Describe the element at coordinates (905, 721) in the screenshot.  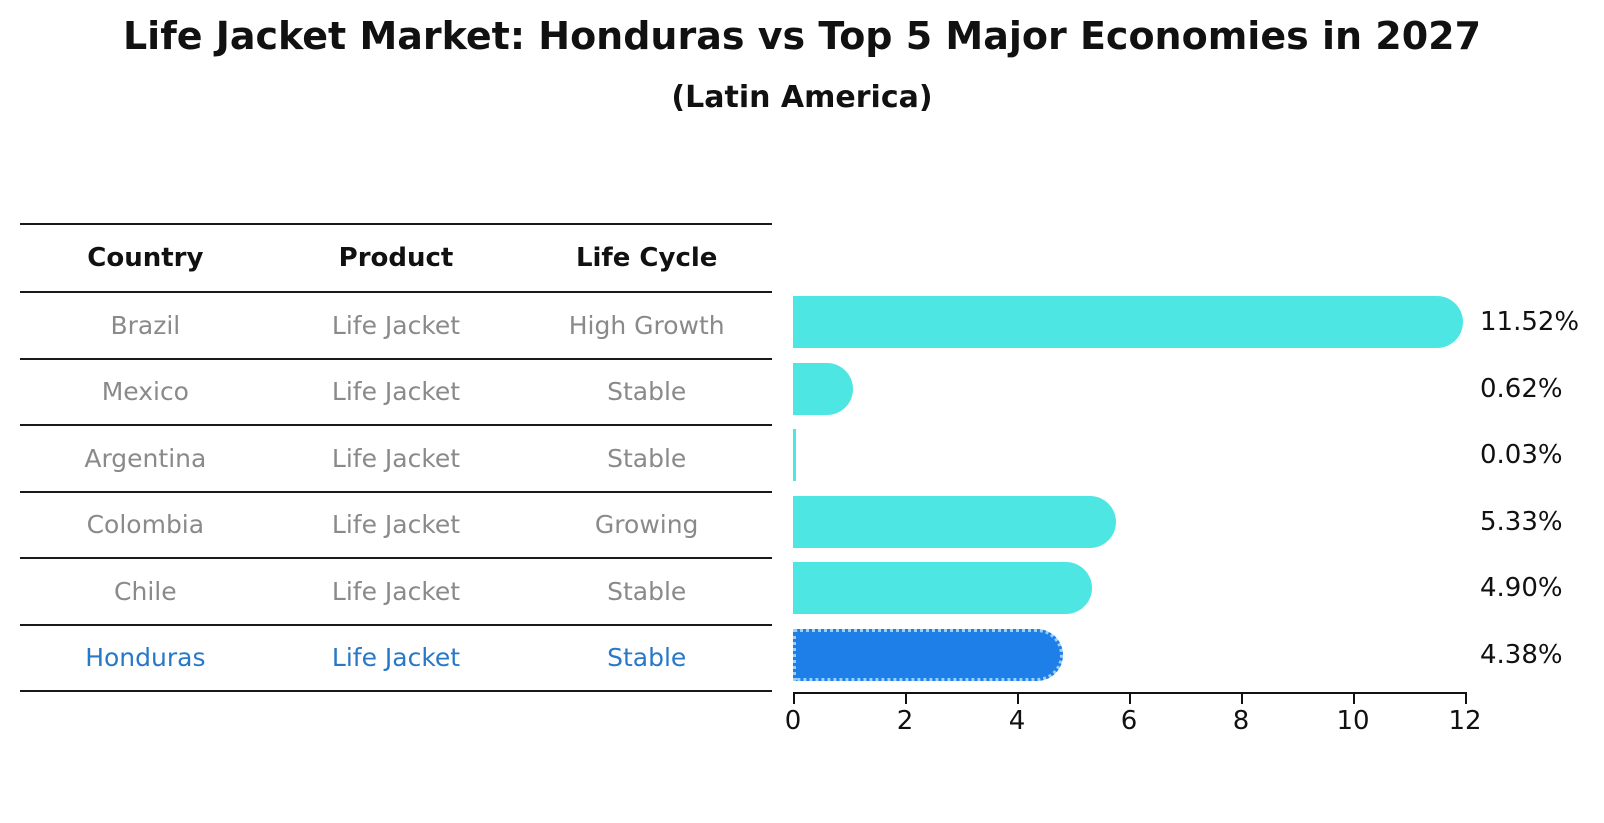
I see `x-tick-label: 2` at that location.